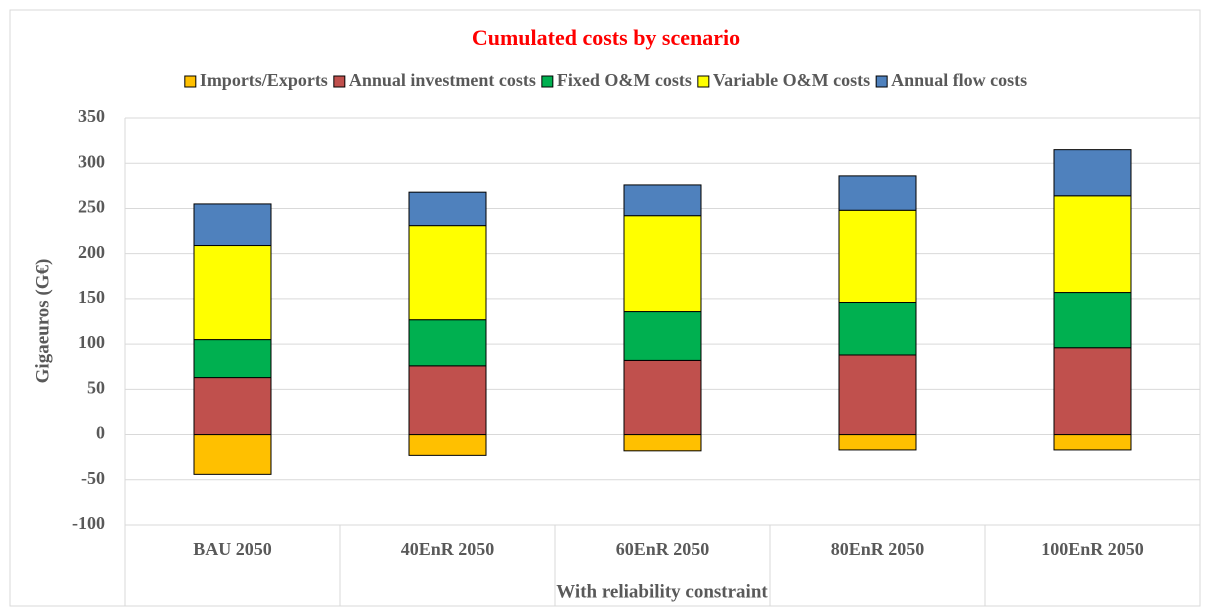  What do you see at coordinates (606, 37) in the screenshot?
I see `chart-title: Cumulated costs by scenario` at bounding box center [606, 37].